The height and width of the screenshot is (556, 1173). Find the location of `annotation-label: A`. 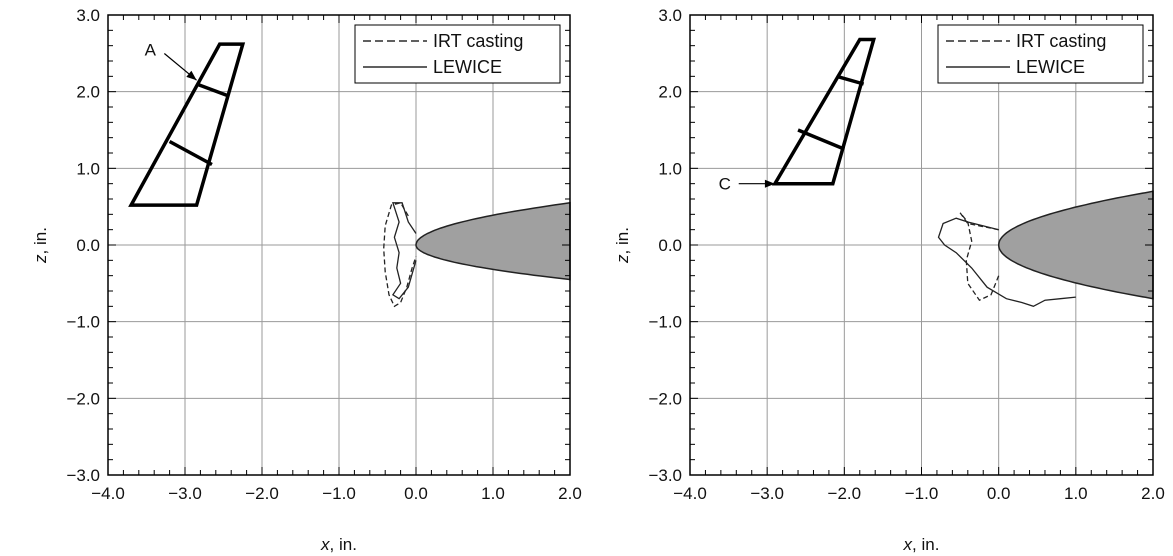

annotation-label: A is located at coordinates (151, 50).